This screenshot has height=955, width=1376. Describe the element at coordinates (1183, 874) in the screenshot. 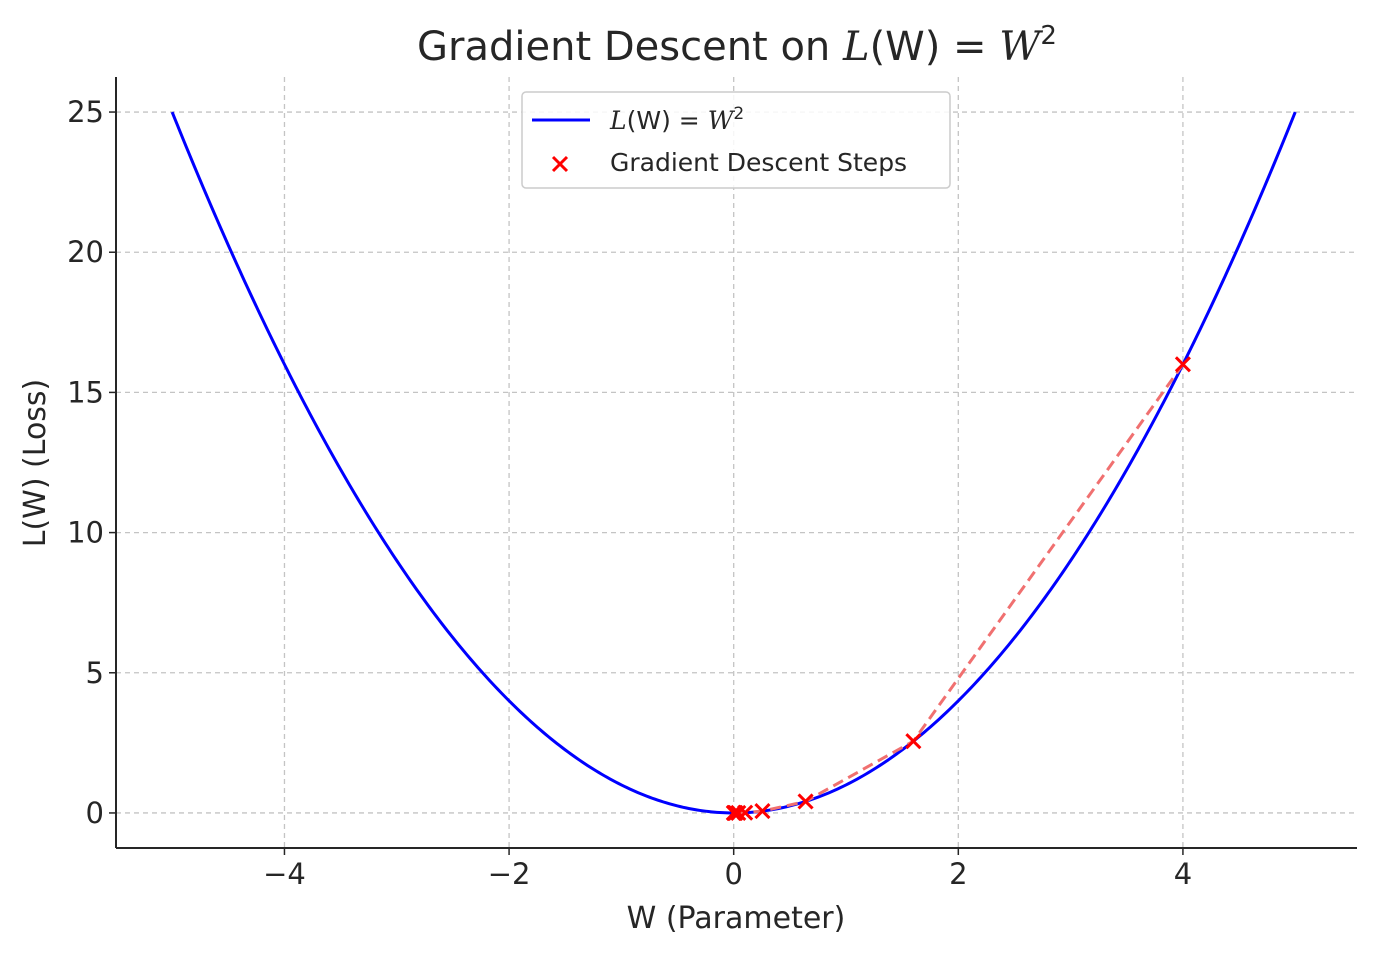

I see `x-tick-label: 4` at that location.